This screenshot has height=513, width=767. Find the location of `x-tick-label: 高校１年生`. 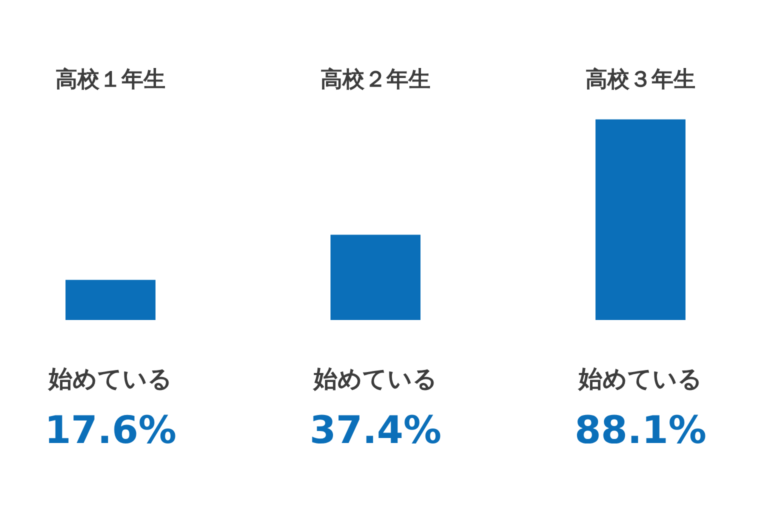

x-tick-label: 高校１年生 is located at coordinates (111, 79).